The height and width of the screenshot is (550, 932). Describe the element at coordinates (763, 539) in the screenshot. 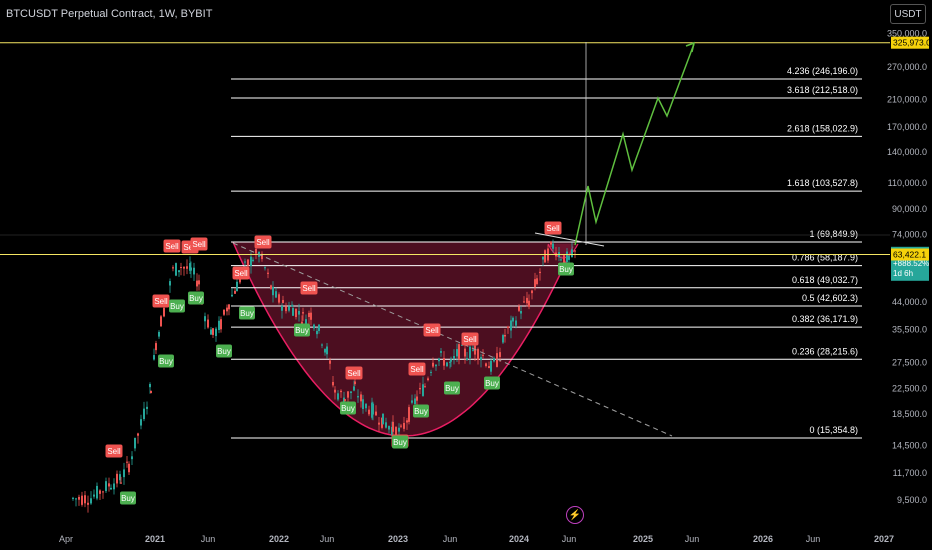

I see `x-tick-label: 2026` at that location.